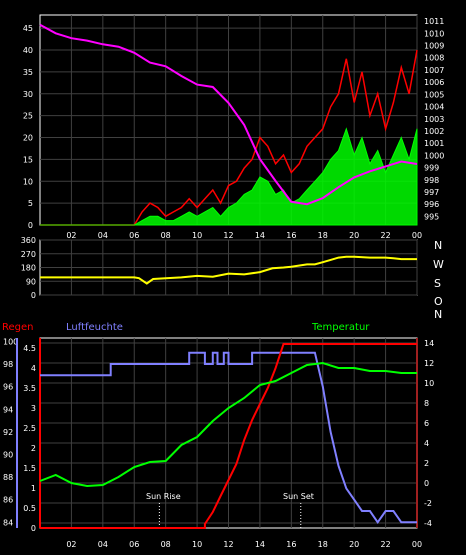 Image resolution: width=466 pixels, height=555 pixels. Describe the element at coordinates (431, 192) in the screenshot. I see `pressure-tick-y-997: 997` at that location.